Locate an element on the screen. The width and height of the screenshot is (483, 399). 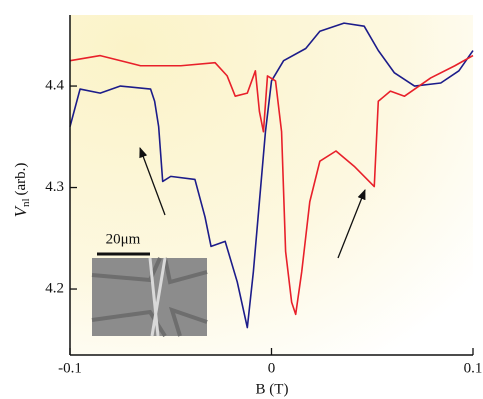
x-tick-label: 0 is located at coordinates (272, 368).